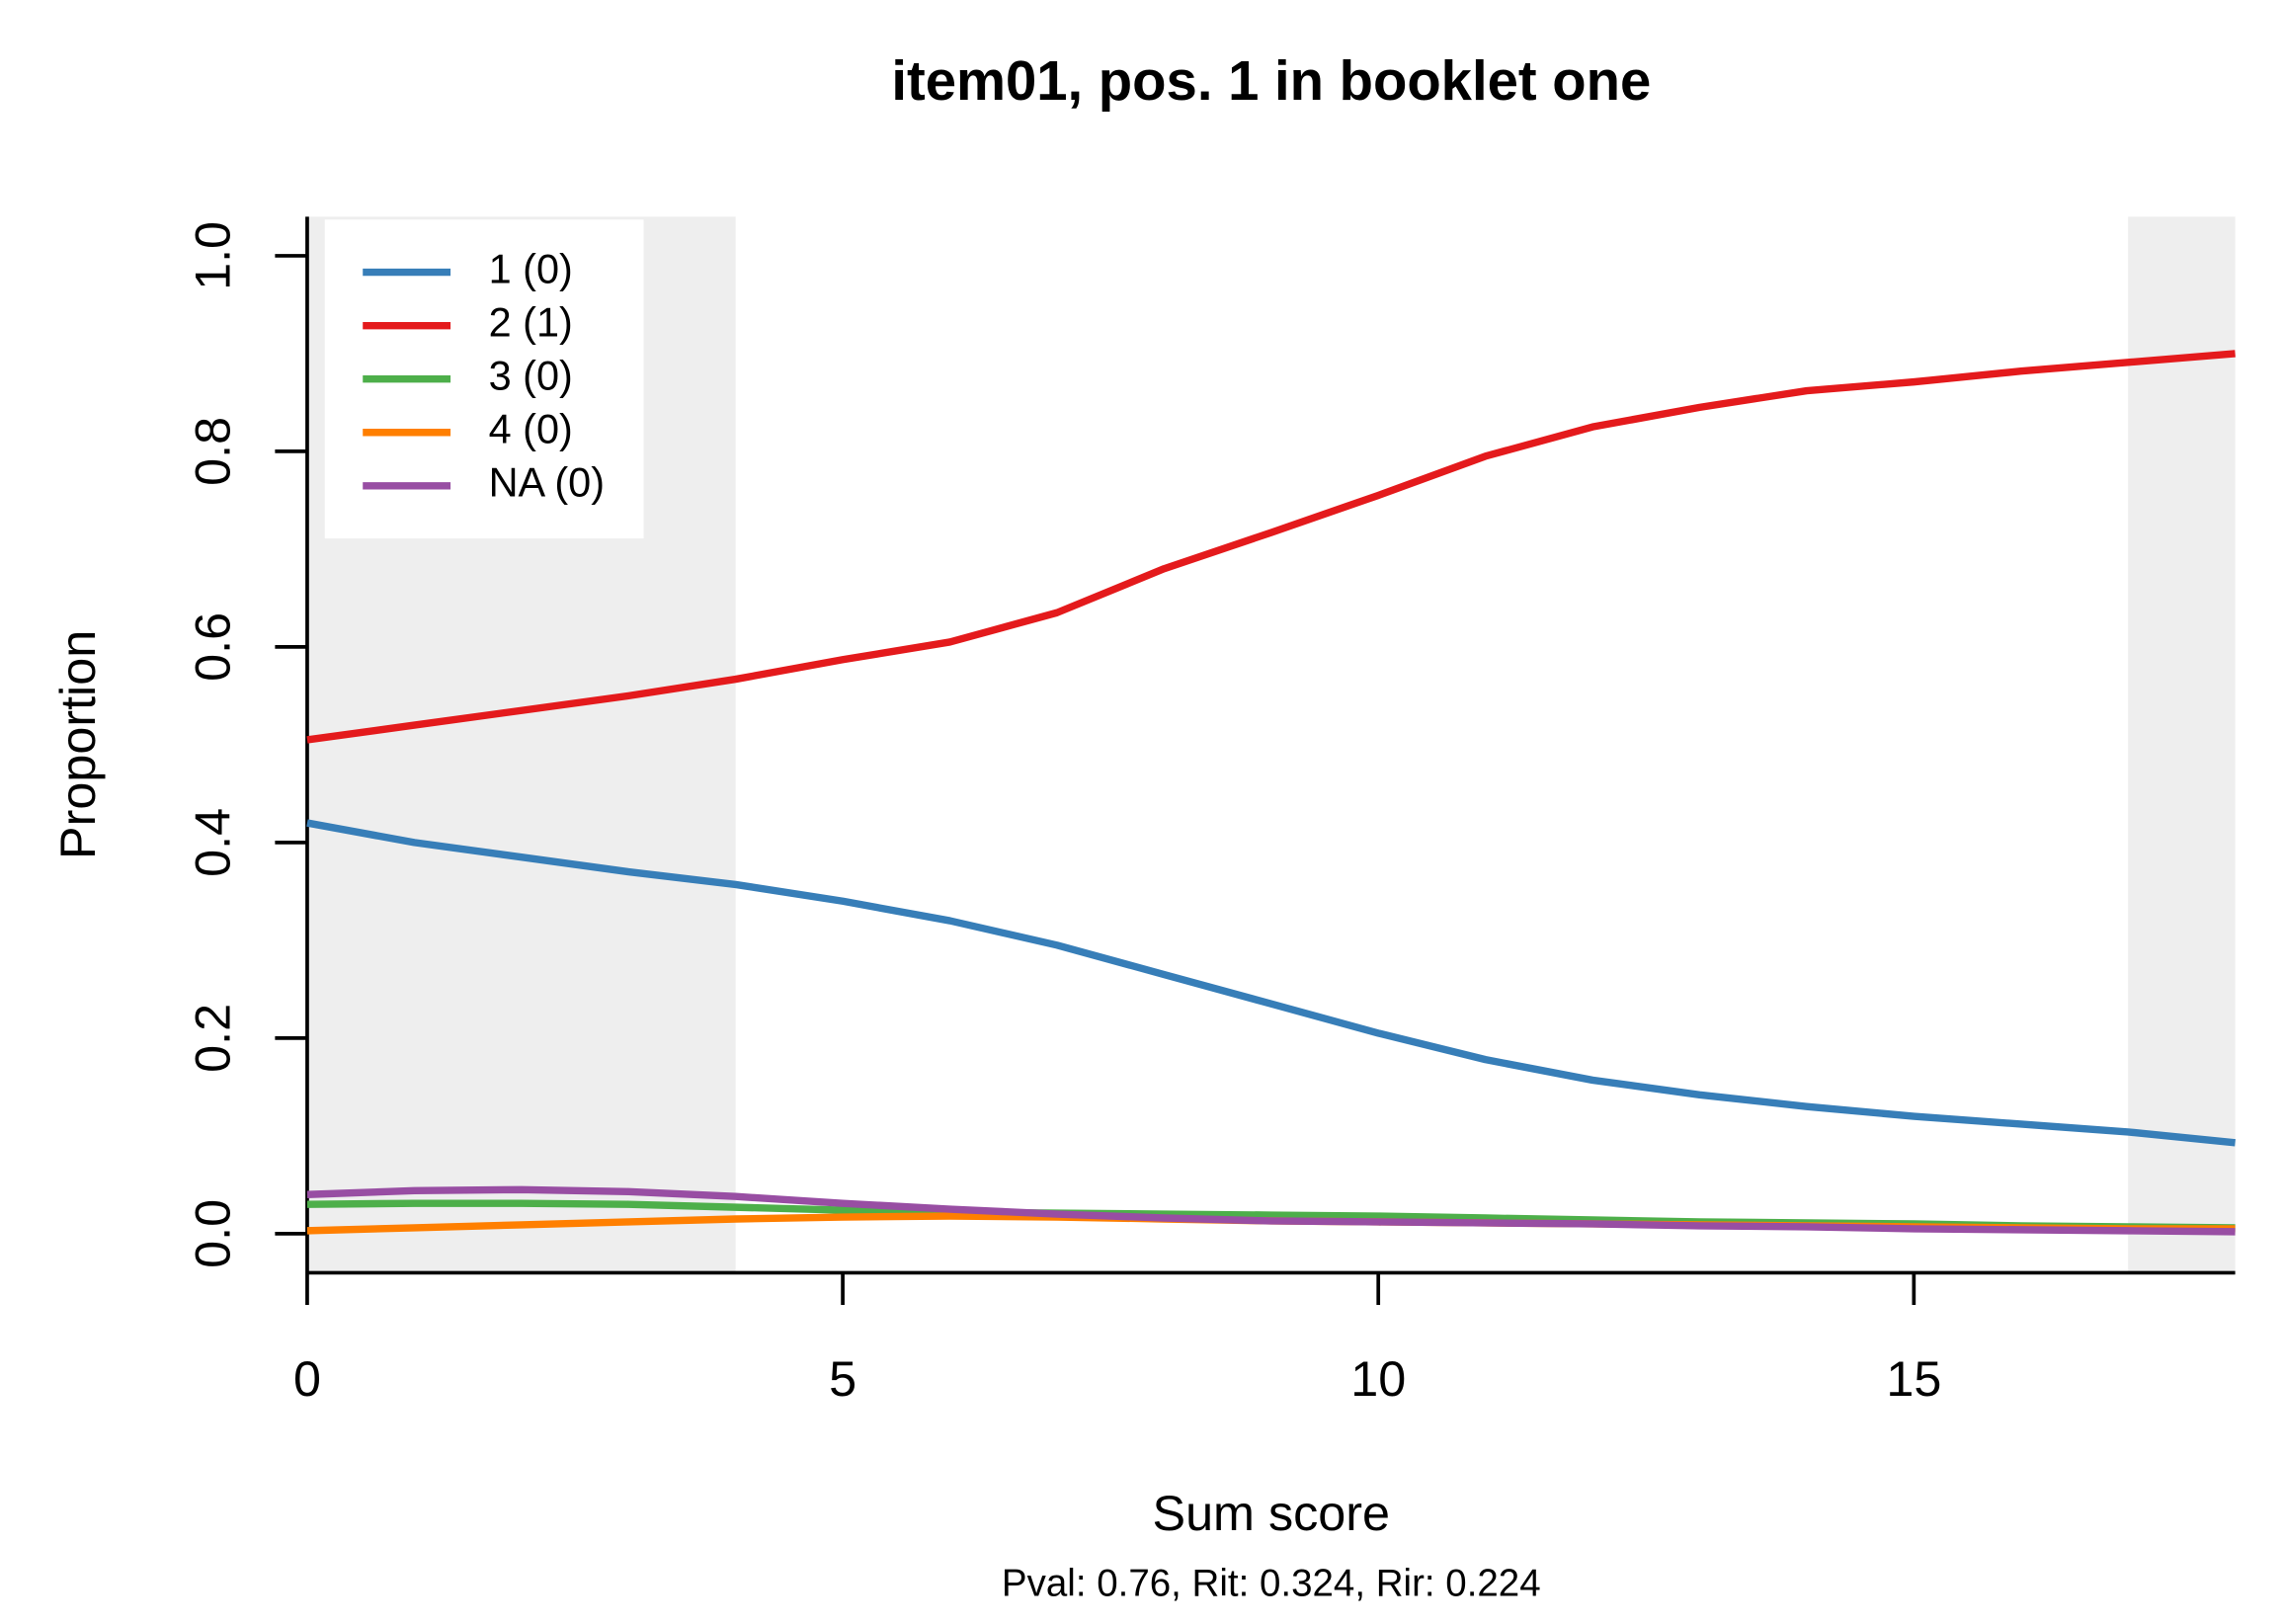 The image size is (2282, 1624). What do you see at coordinates (842, 1378) in the screenshot?
I see `x-tick-label: 5` at bounding box center [842, 1378].